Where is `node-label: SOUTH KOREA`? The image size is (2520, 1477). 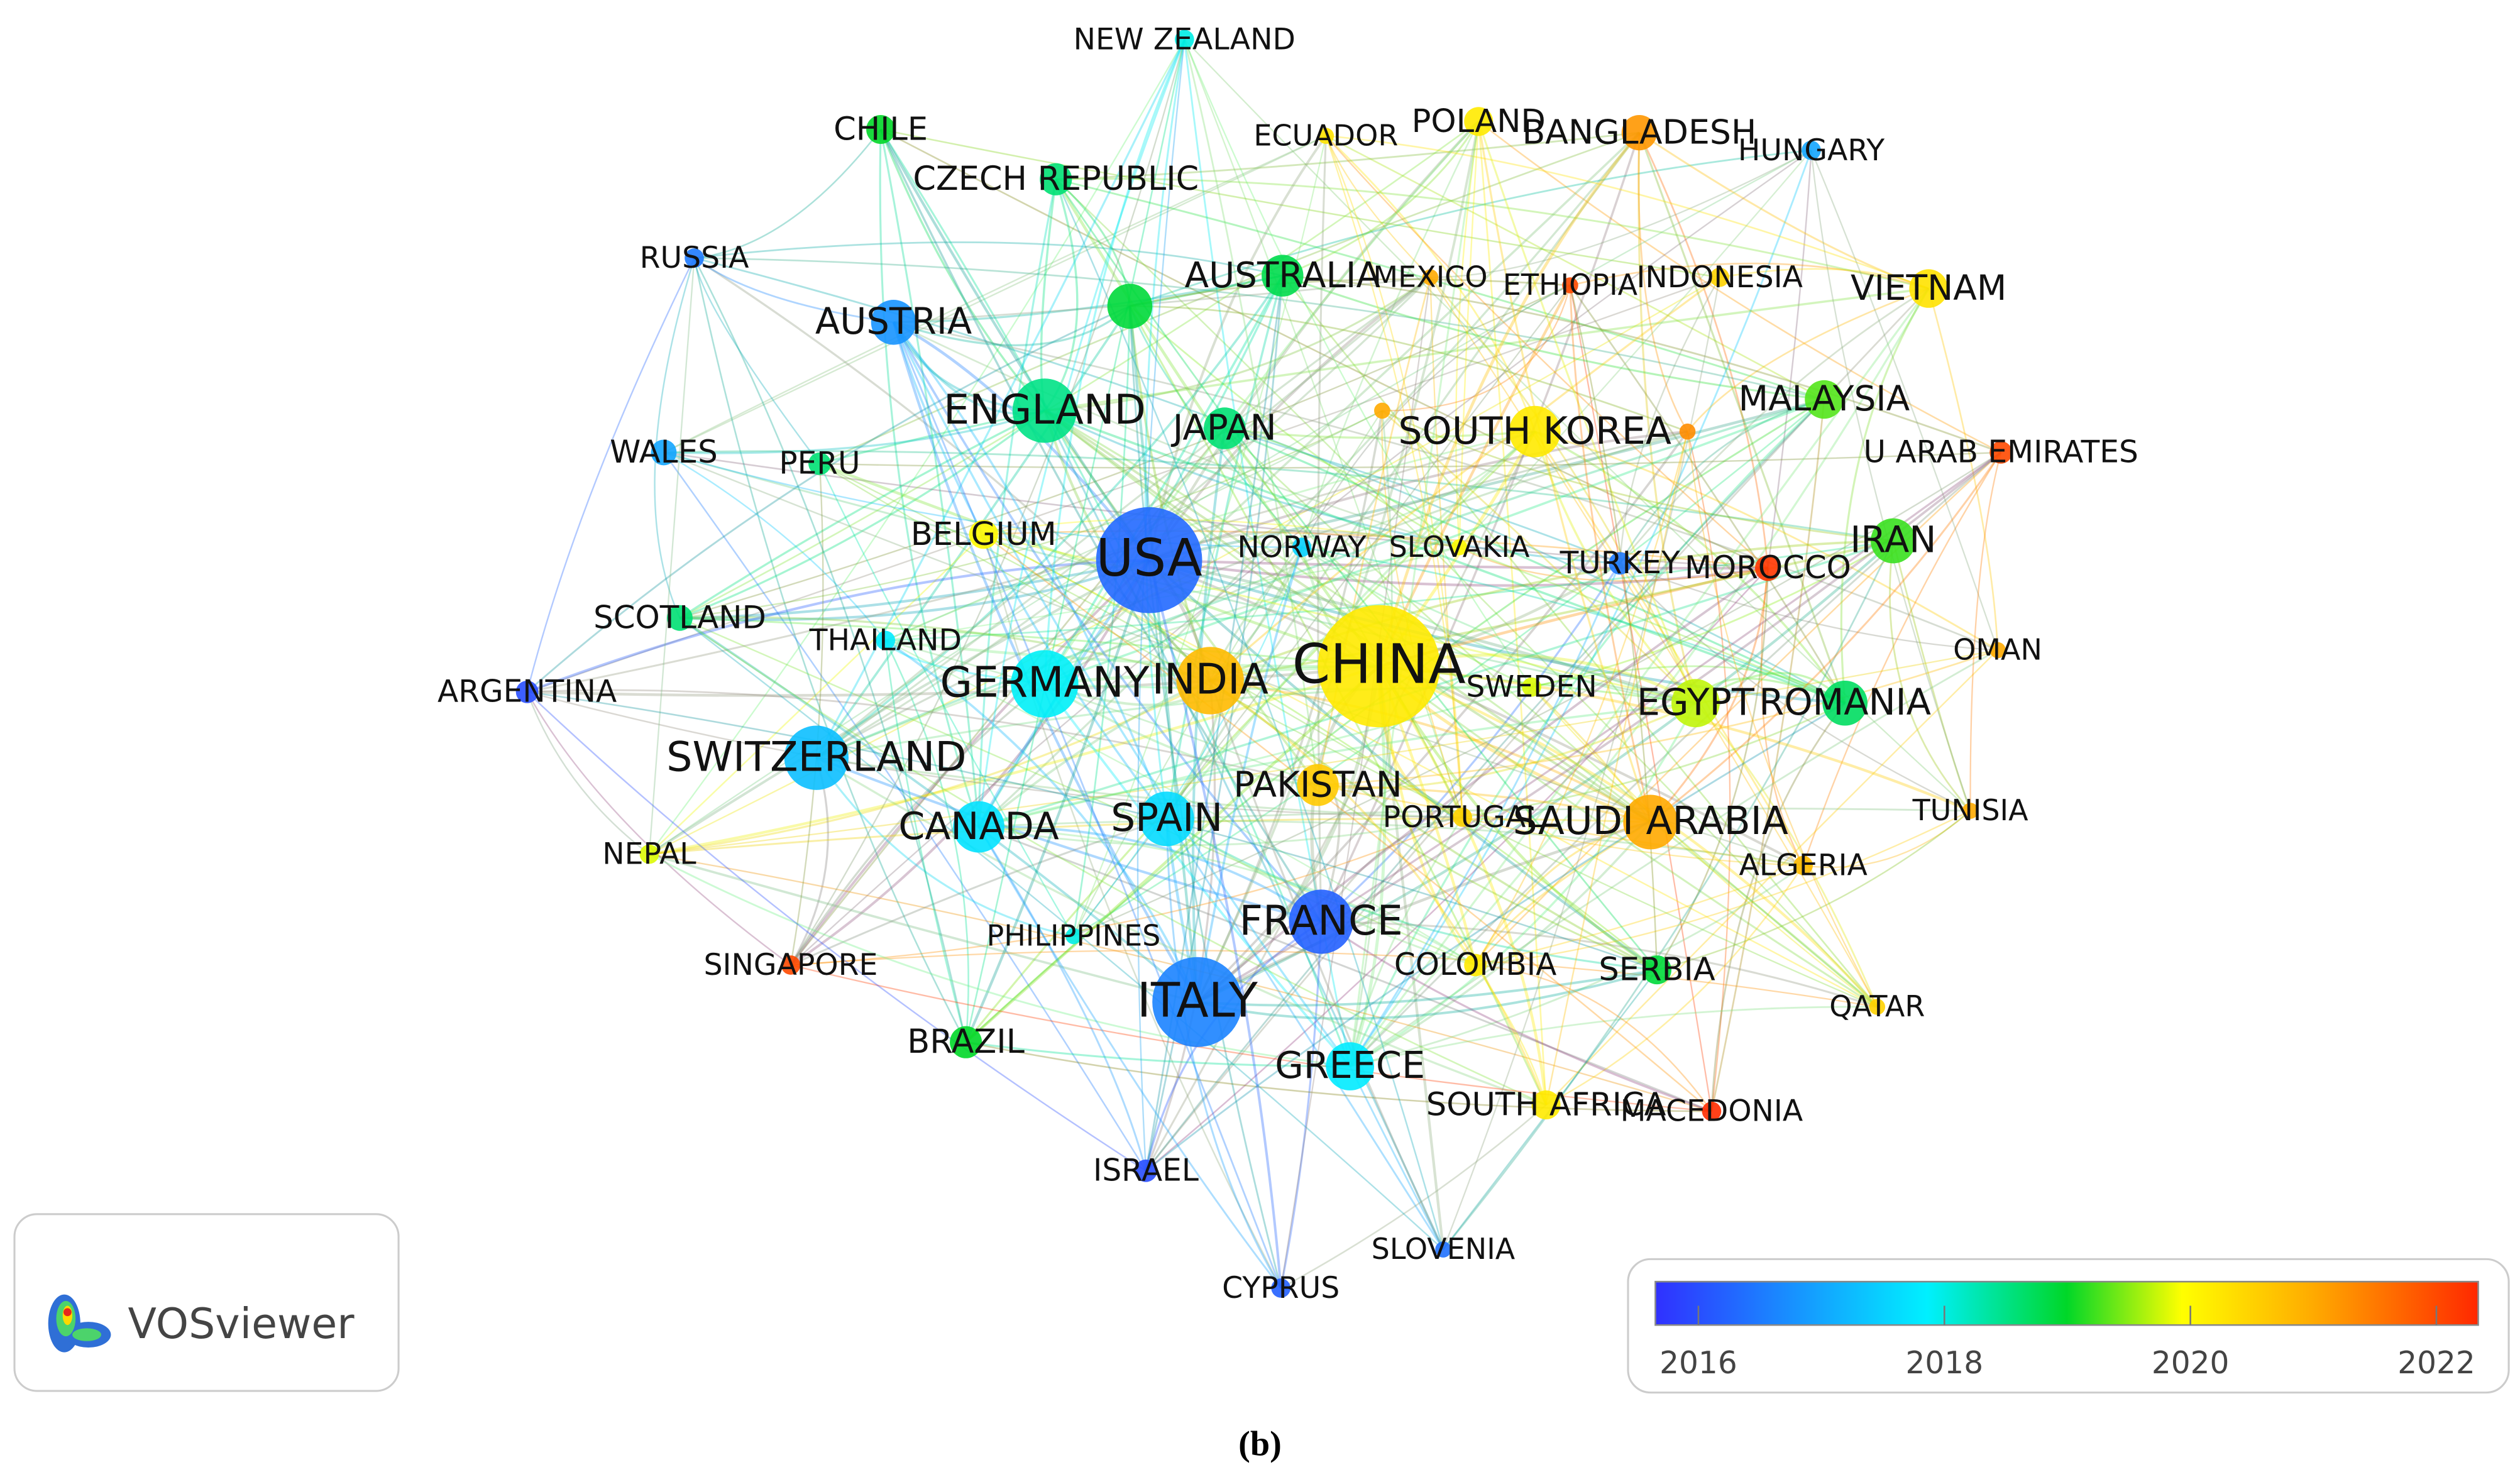 node-label: SOUTH KOREA is located at coordinates (1534, 431).